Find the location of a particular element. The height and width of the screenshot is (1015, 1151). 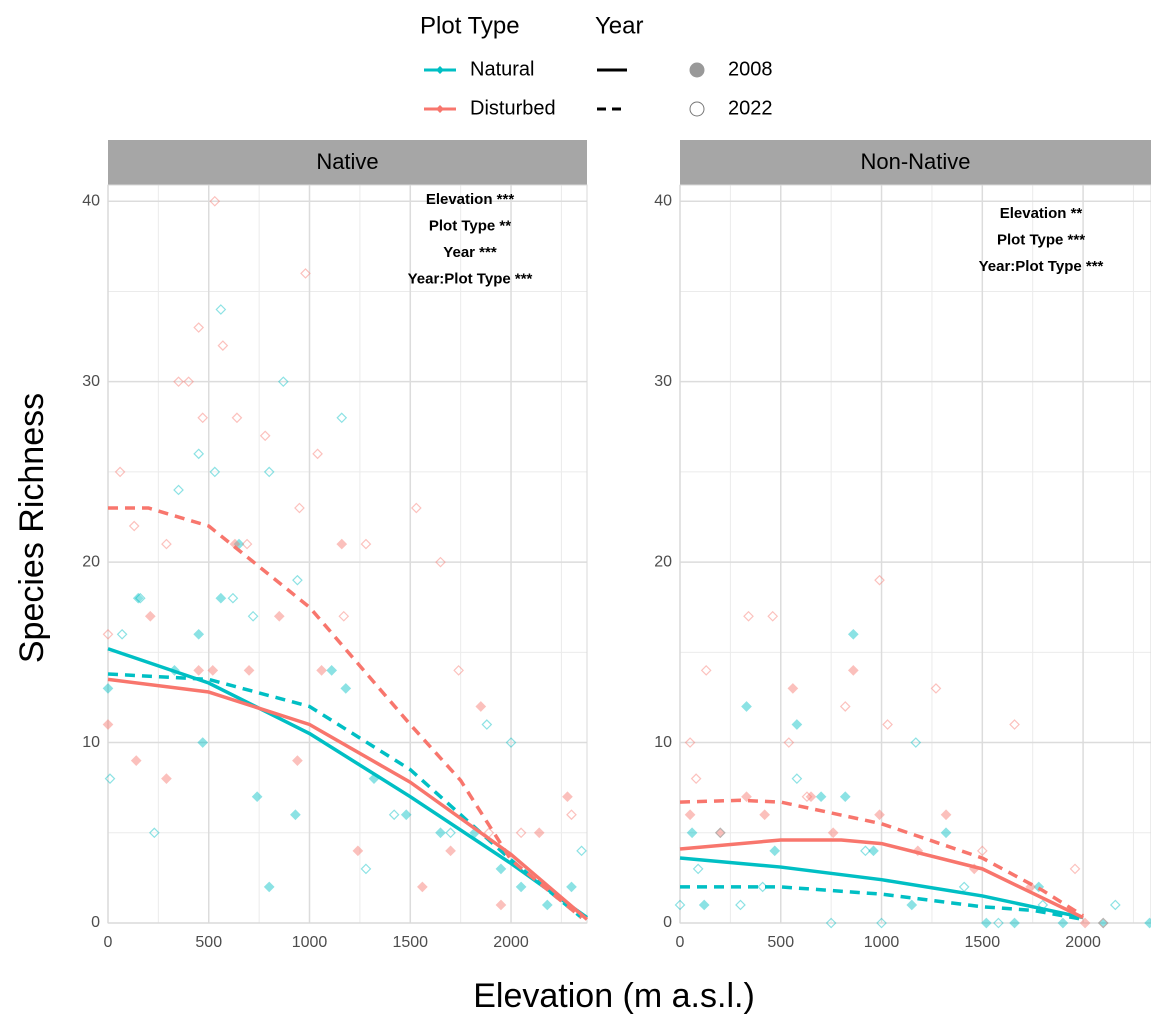

legend-label: 2022 is located at coordinates (750, 108).